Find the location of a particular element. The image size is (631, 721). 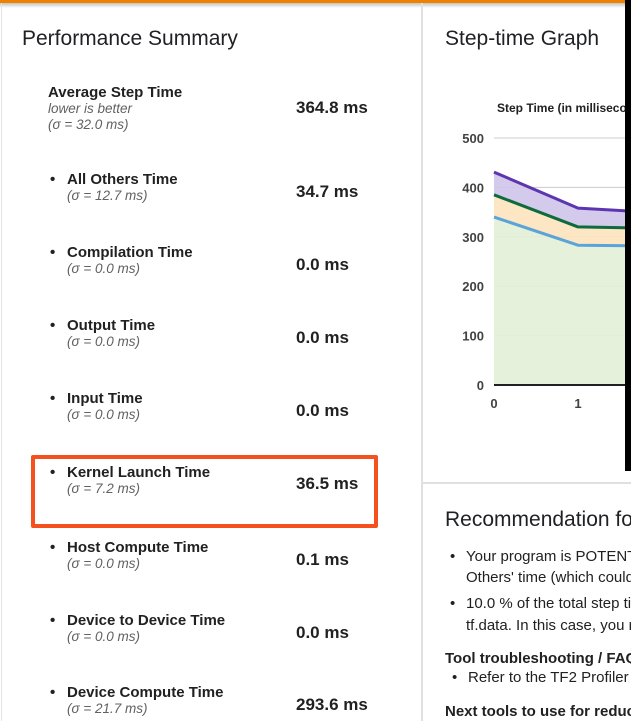

perf-sigma: (σ = 7.2 ms) is located at coordinates (104, 488).